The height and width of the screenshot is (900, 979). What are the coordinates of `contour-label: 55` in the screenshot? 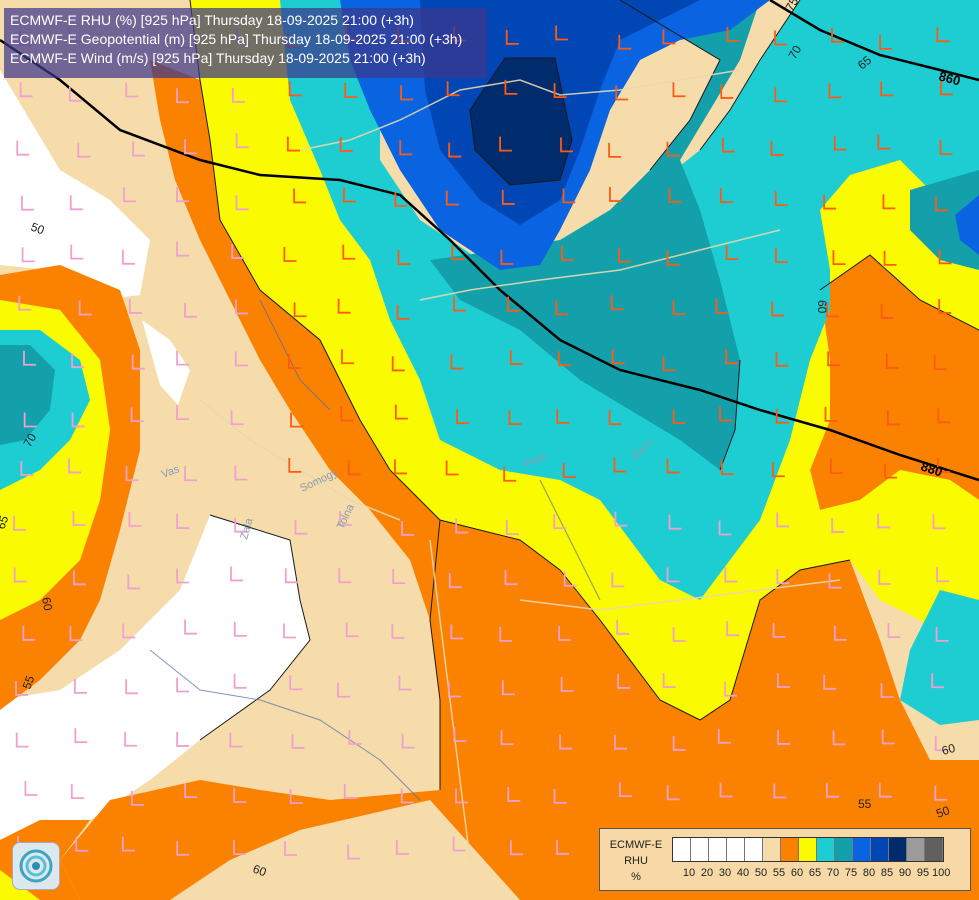 It's located at (865, 804).